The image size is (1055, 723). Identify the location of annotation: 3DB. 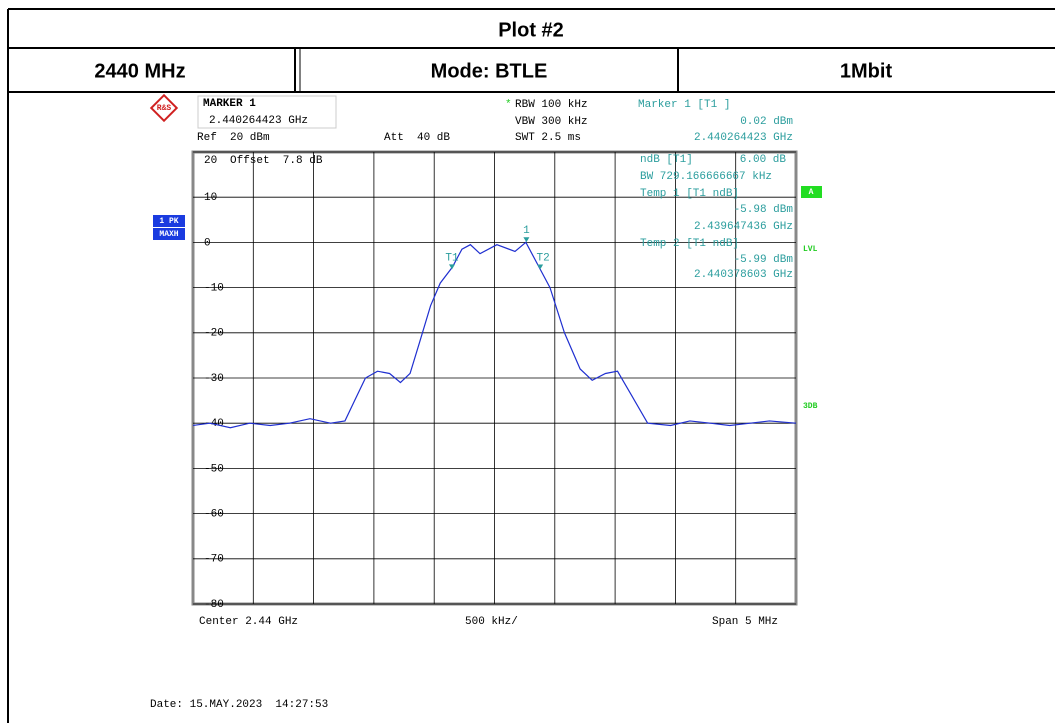
(810, 406).